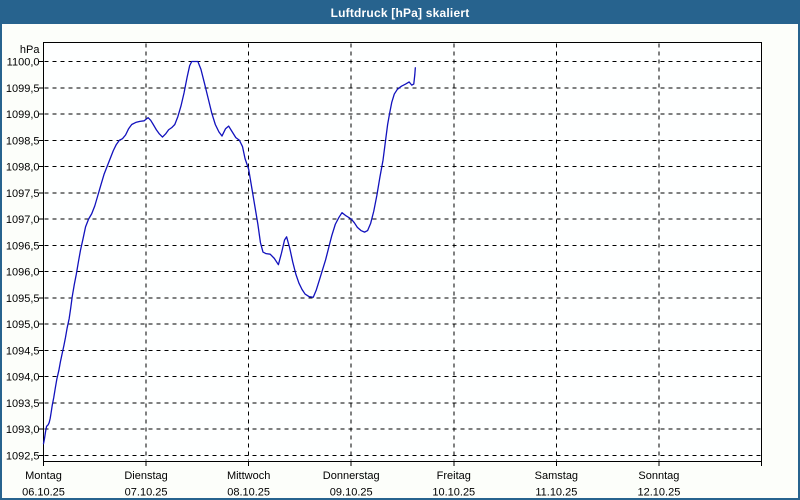  I want to click on x-day-label: Dienstag, so click(145, 476).